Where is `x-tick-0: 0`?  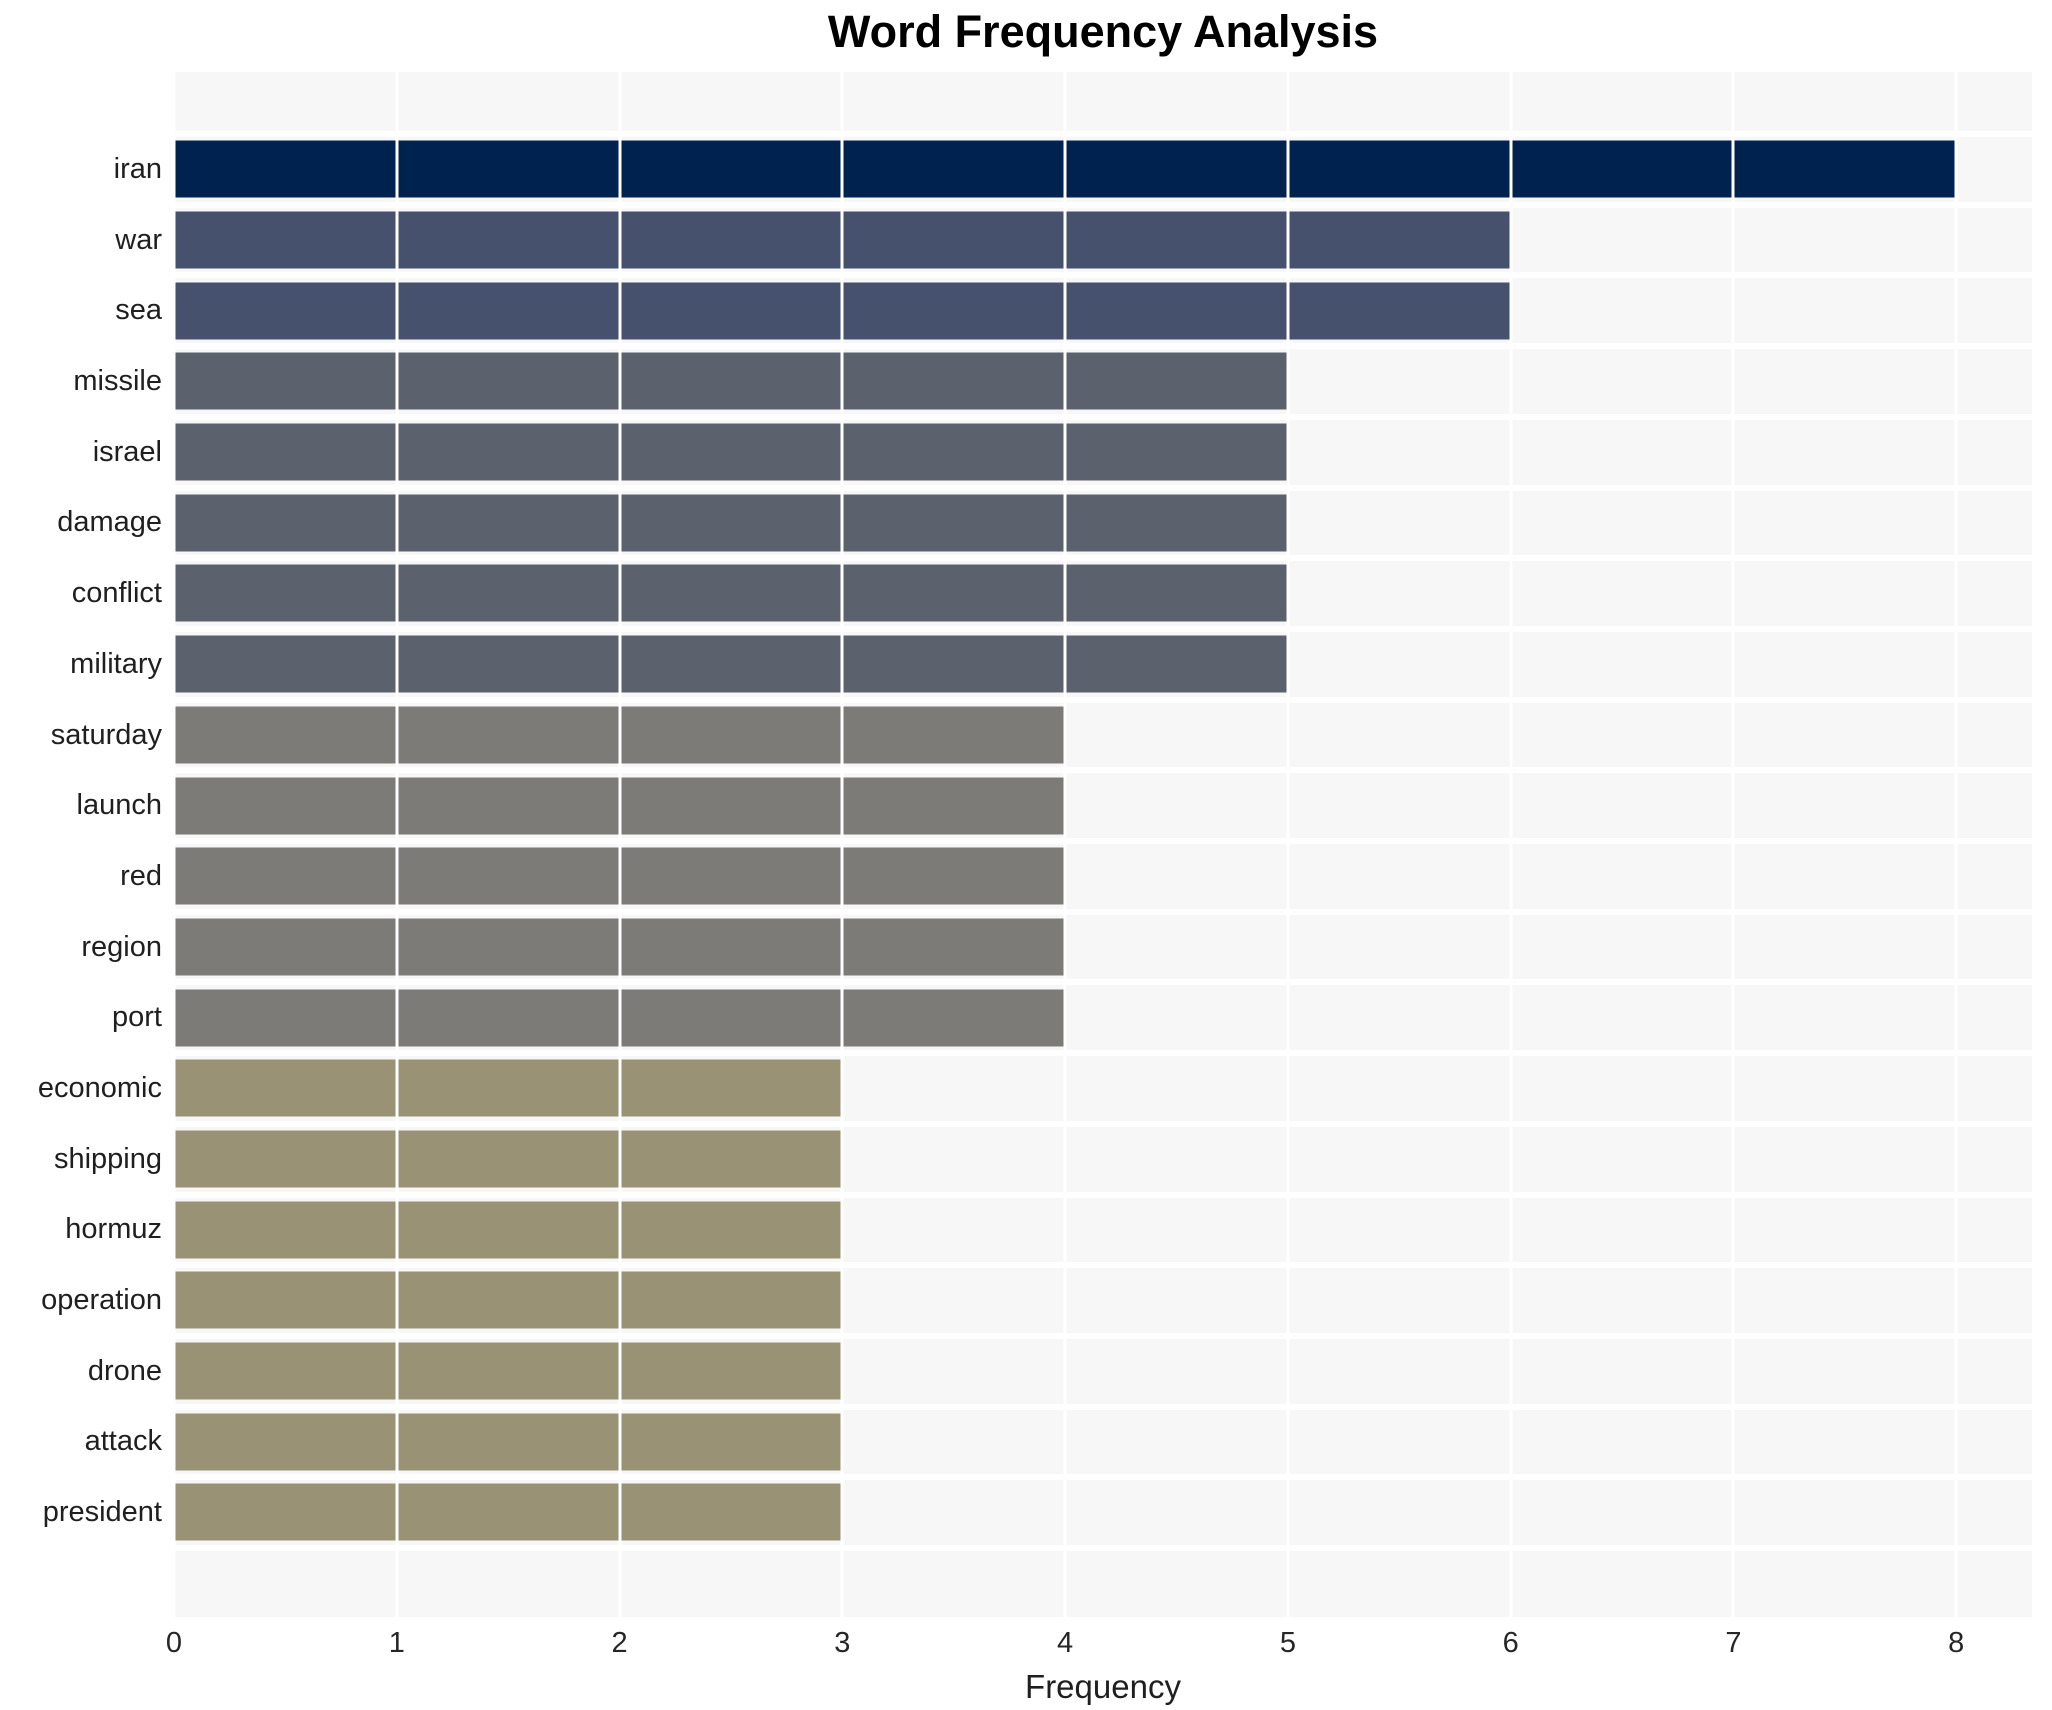 x-tick-0: 0 is located at coordinates (174, 1643).